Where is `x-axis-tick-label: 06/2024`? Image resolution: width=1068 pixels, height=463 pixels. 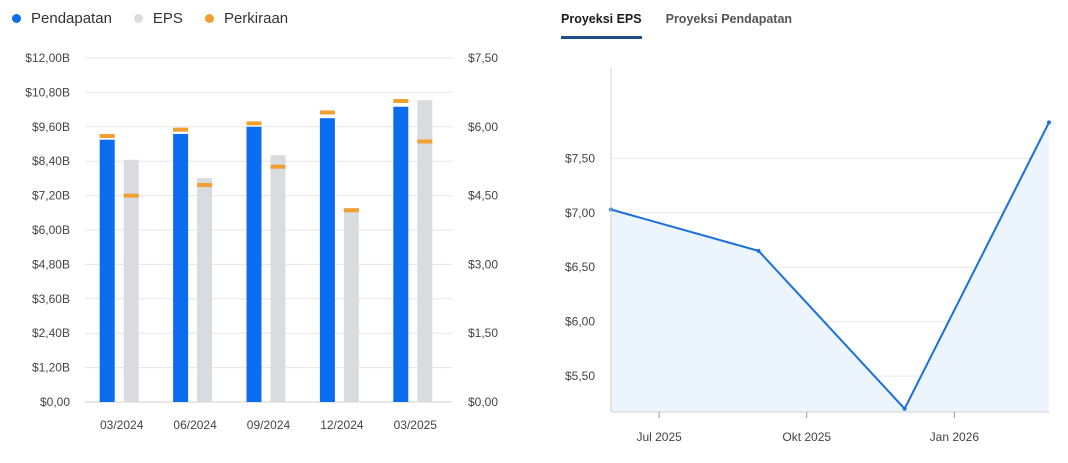 x-axis-tick-label: 06/2024 is located at coordinates (195, 425).